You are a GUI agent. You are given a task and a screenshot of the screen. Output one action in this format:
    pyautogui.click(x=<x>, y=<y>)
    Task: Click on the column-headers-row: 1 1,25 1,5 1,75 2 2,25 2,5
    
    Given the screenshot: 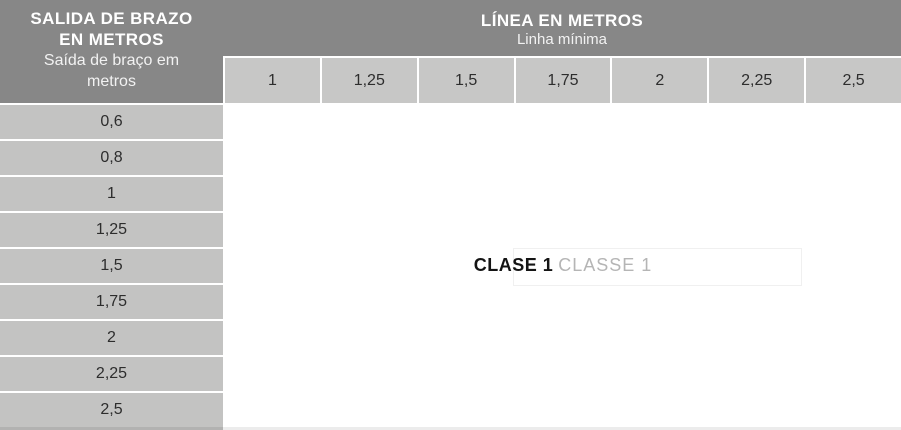 What is the action you would take?
    pyautogui.click(x=563, y=80)
    